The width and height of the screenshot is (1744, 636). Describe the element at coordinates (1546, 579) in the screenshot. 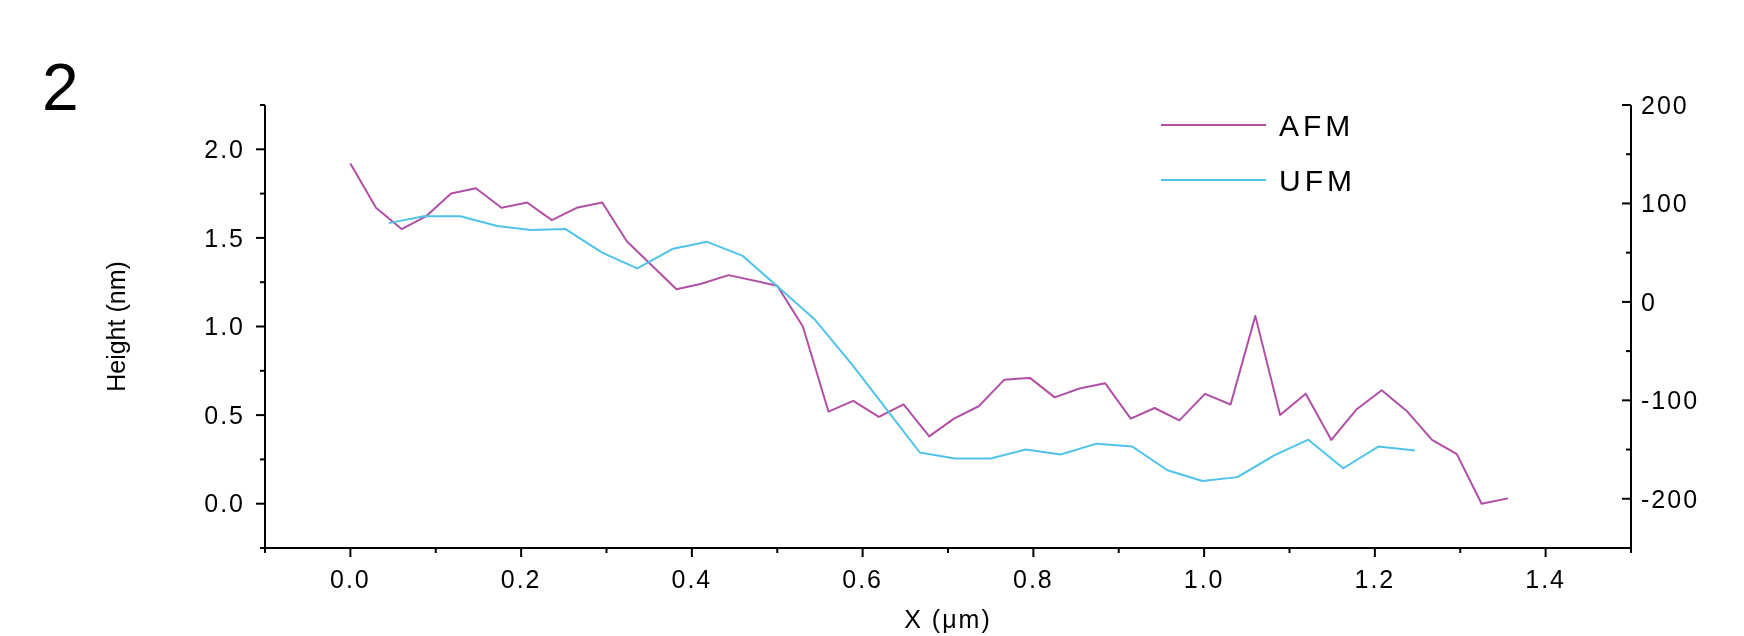

I see `x-tick-label: 1.4` at that location.